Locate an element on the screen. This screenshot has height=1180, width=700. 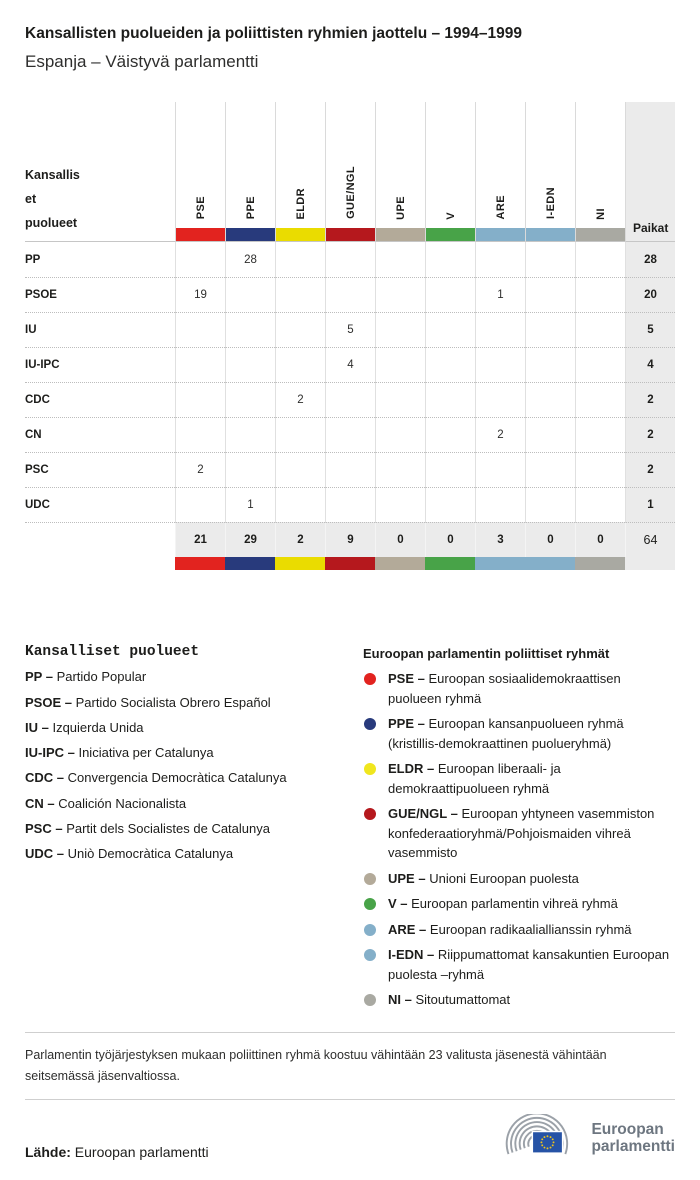
party-legend-item: PP – Partido Popular is located at coordinates (194, 677).